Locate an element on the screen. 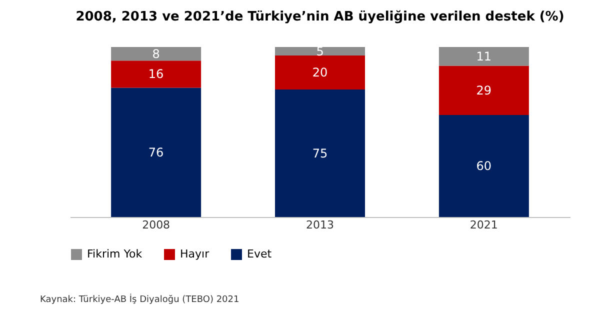  data-label: 75 is located at coordinates (320, 153).